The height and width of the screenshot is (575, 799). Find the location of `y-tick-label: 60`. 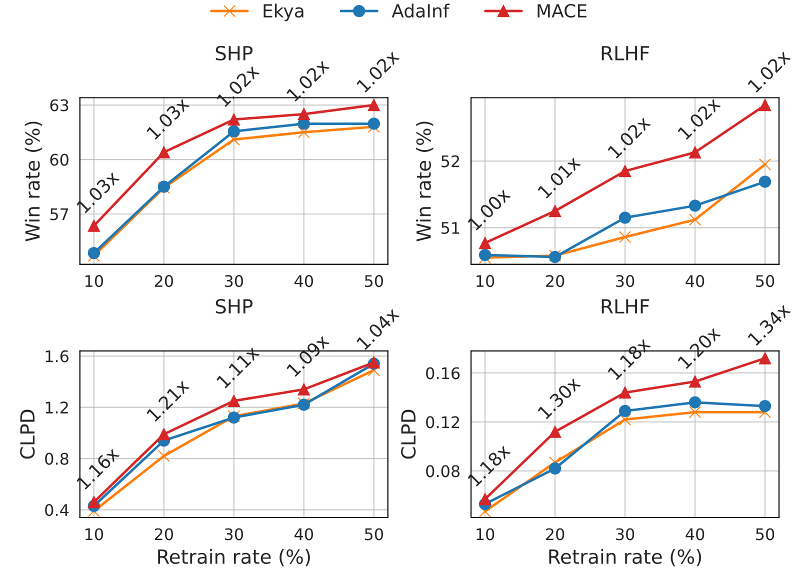

y-tick-label: 60 is located at coordinates (59, 160).